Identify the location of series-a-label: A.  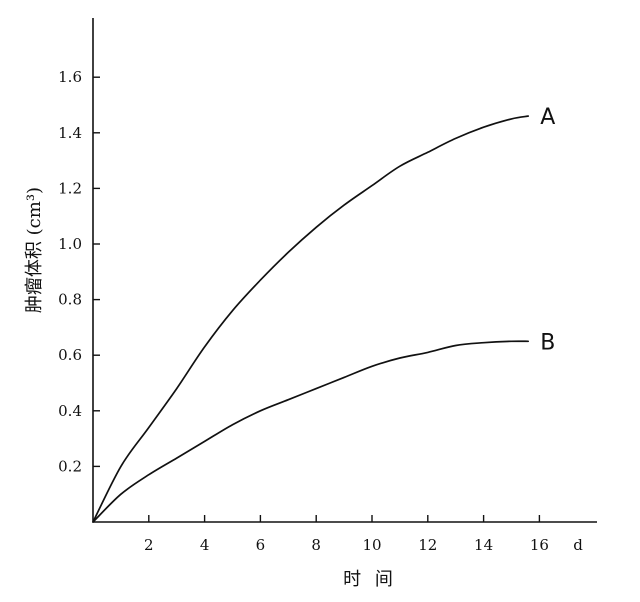
(547, 117).